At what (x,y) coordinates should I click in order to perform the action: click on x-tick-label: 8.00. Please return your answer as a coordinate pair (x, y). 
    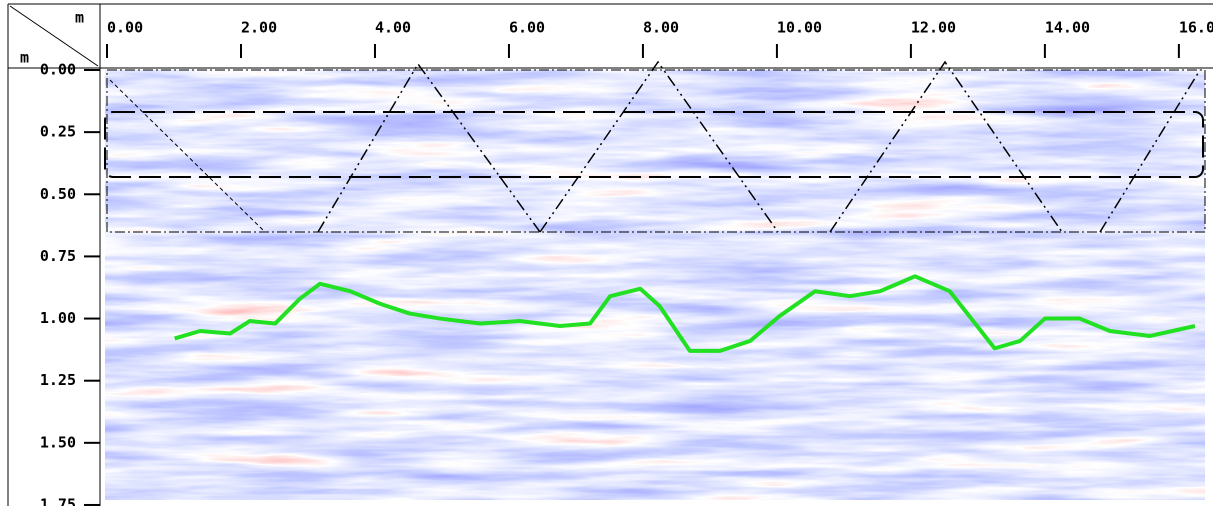
    Looking at the image, I should click on (661, 28).